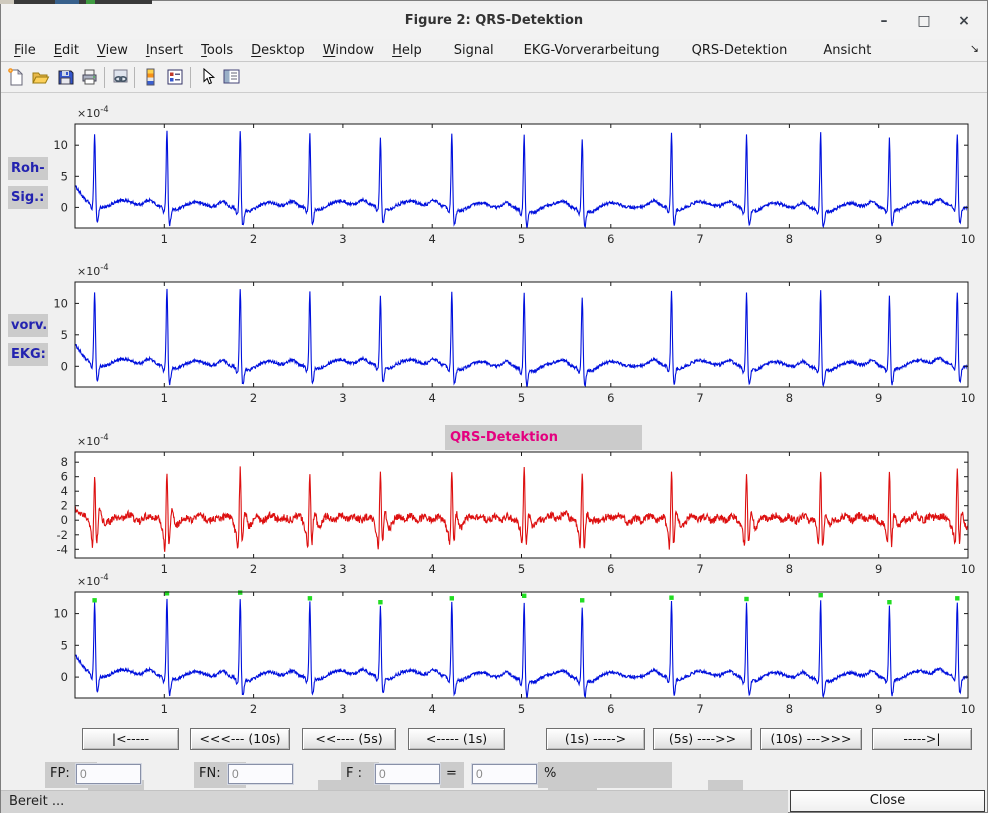 The image size is (988, 813). Describe the element at coordinates (25, 50) in the screenshot. I see `menu-file: File` at that location.